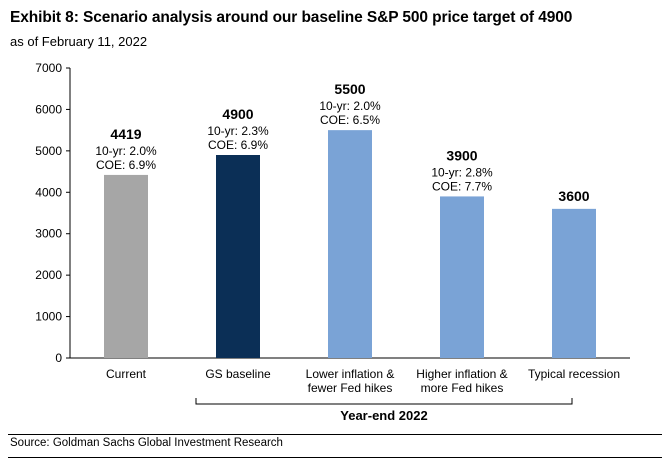 The image size is (670, 463). I want to click on x-category-label: fewer Fed hikes, so click(350, 388).